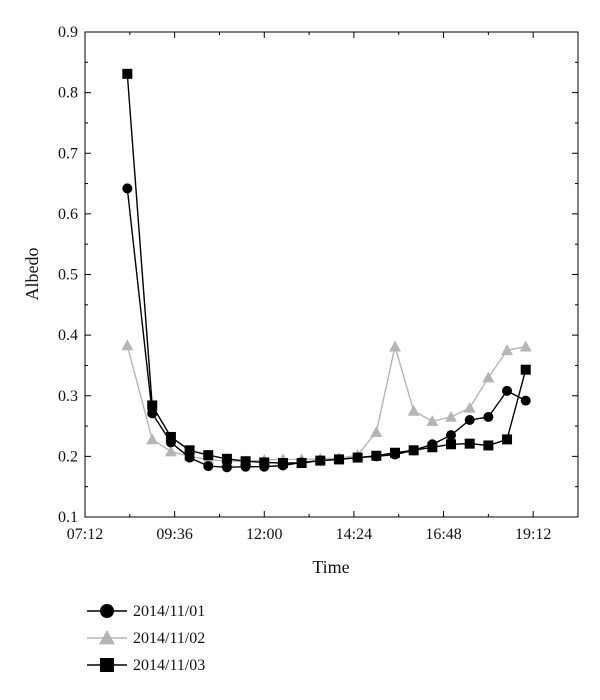  Describe the element at coordinates (68, 517) in the screenshot. I see `y-tick-label: 0.1` at that location.